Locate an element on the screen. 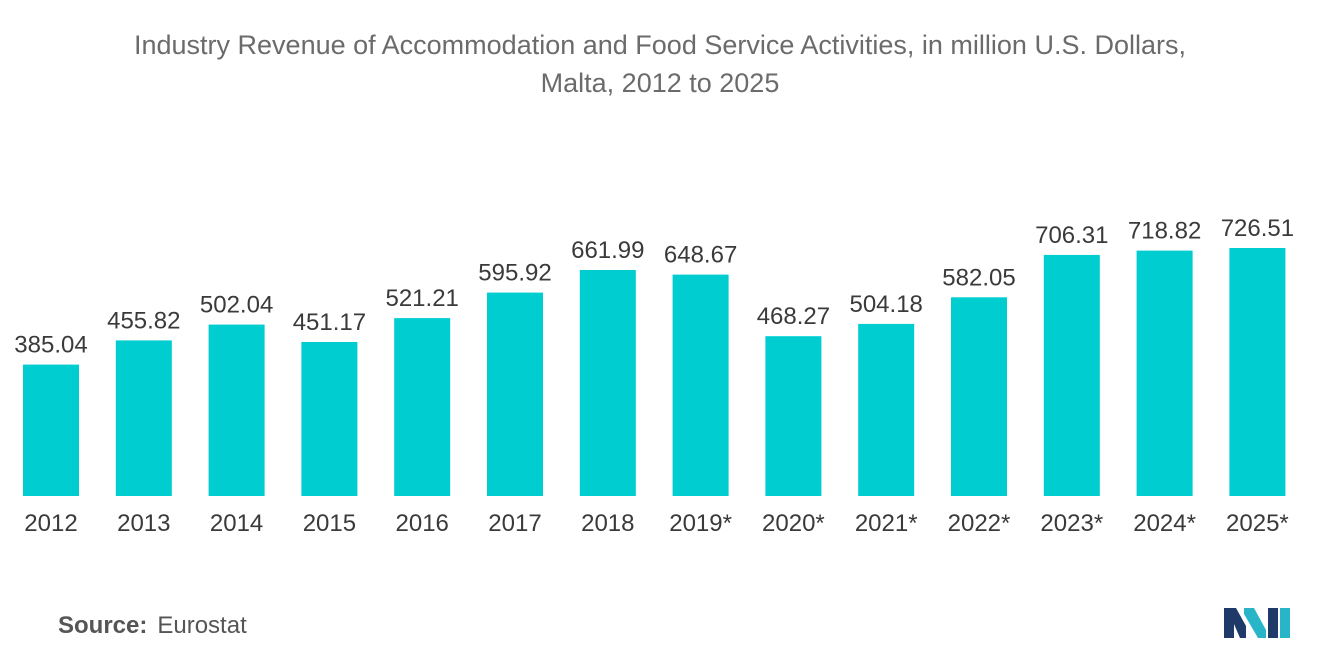 The width and height of the screenshot is (1320, 665). bar-2016 is located at coordinates (422, 407).